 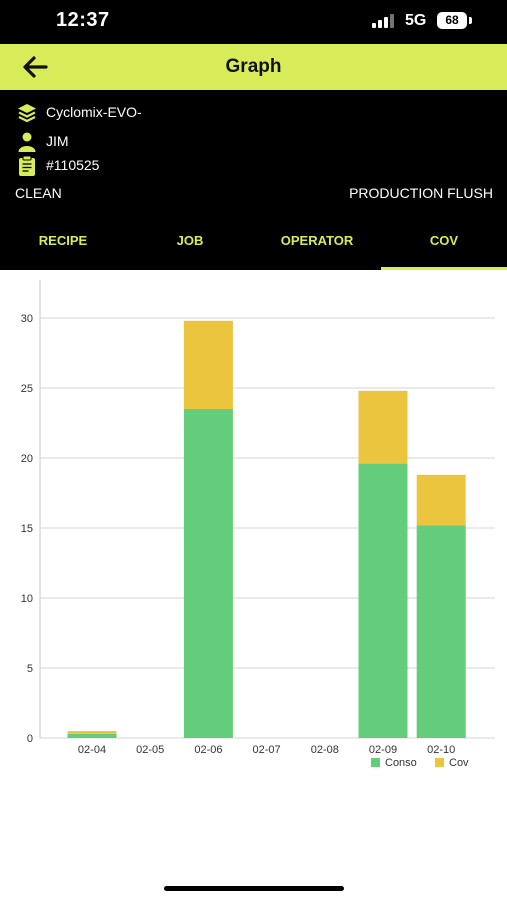 I want to click on tab-cov: COV, so click(x=444, y=244).